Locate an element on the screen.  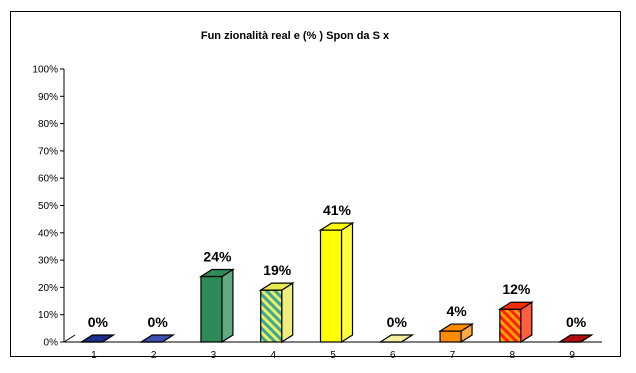
chart-title: Fun zionalità real e (% ) Spon da S x is located at coordinates (295, 36).